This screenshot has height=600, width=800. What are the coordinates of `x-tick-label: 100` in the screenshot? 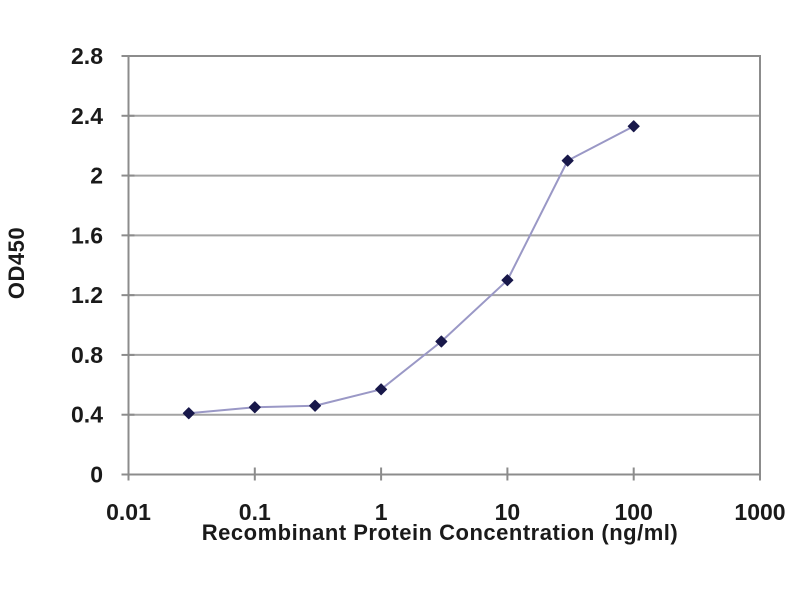 It's located at (634, 512).